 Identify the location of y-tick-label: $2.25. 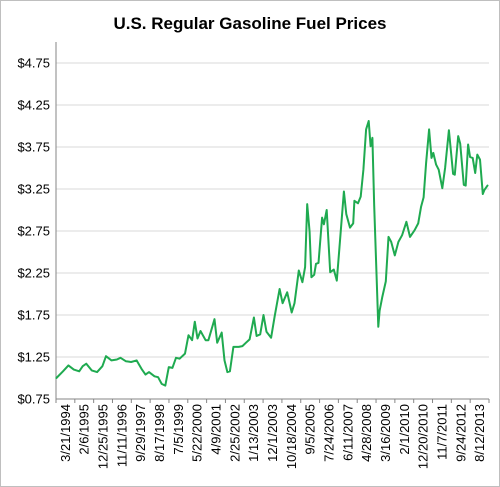
(33, 273).